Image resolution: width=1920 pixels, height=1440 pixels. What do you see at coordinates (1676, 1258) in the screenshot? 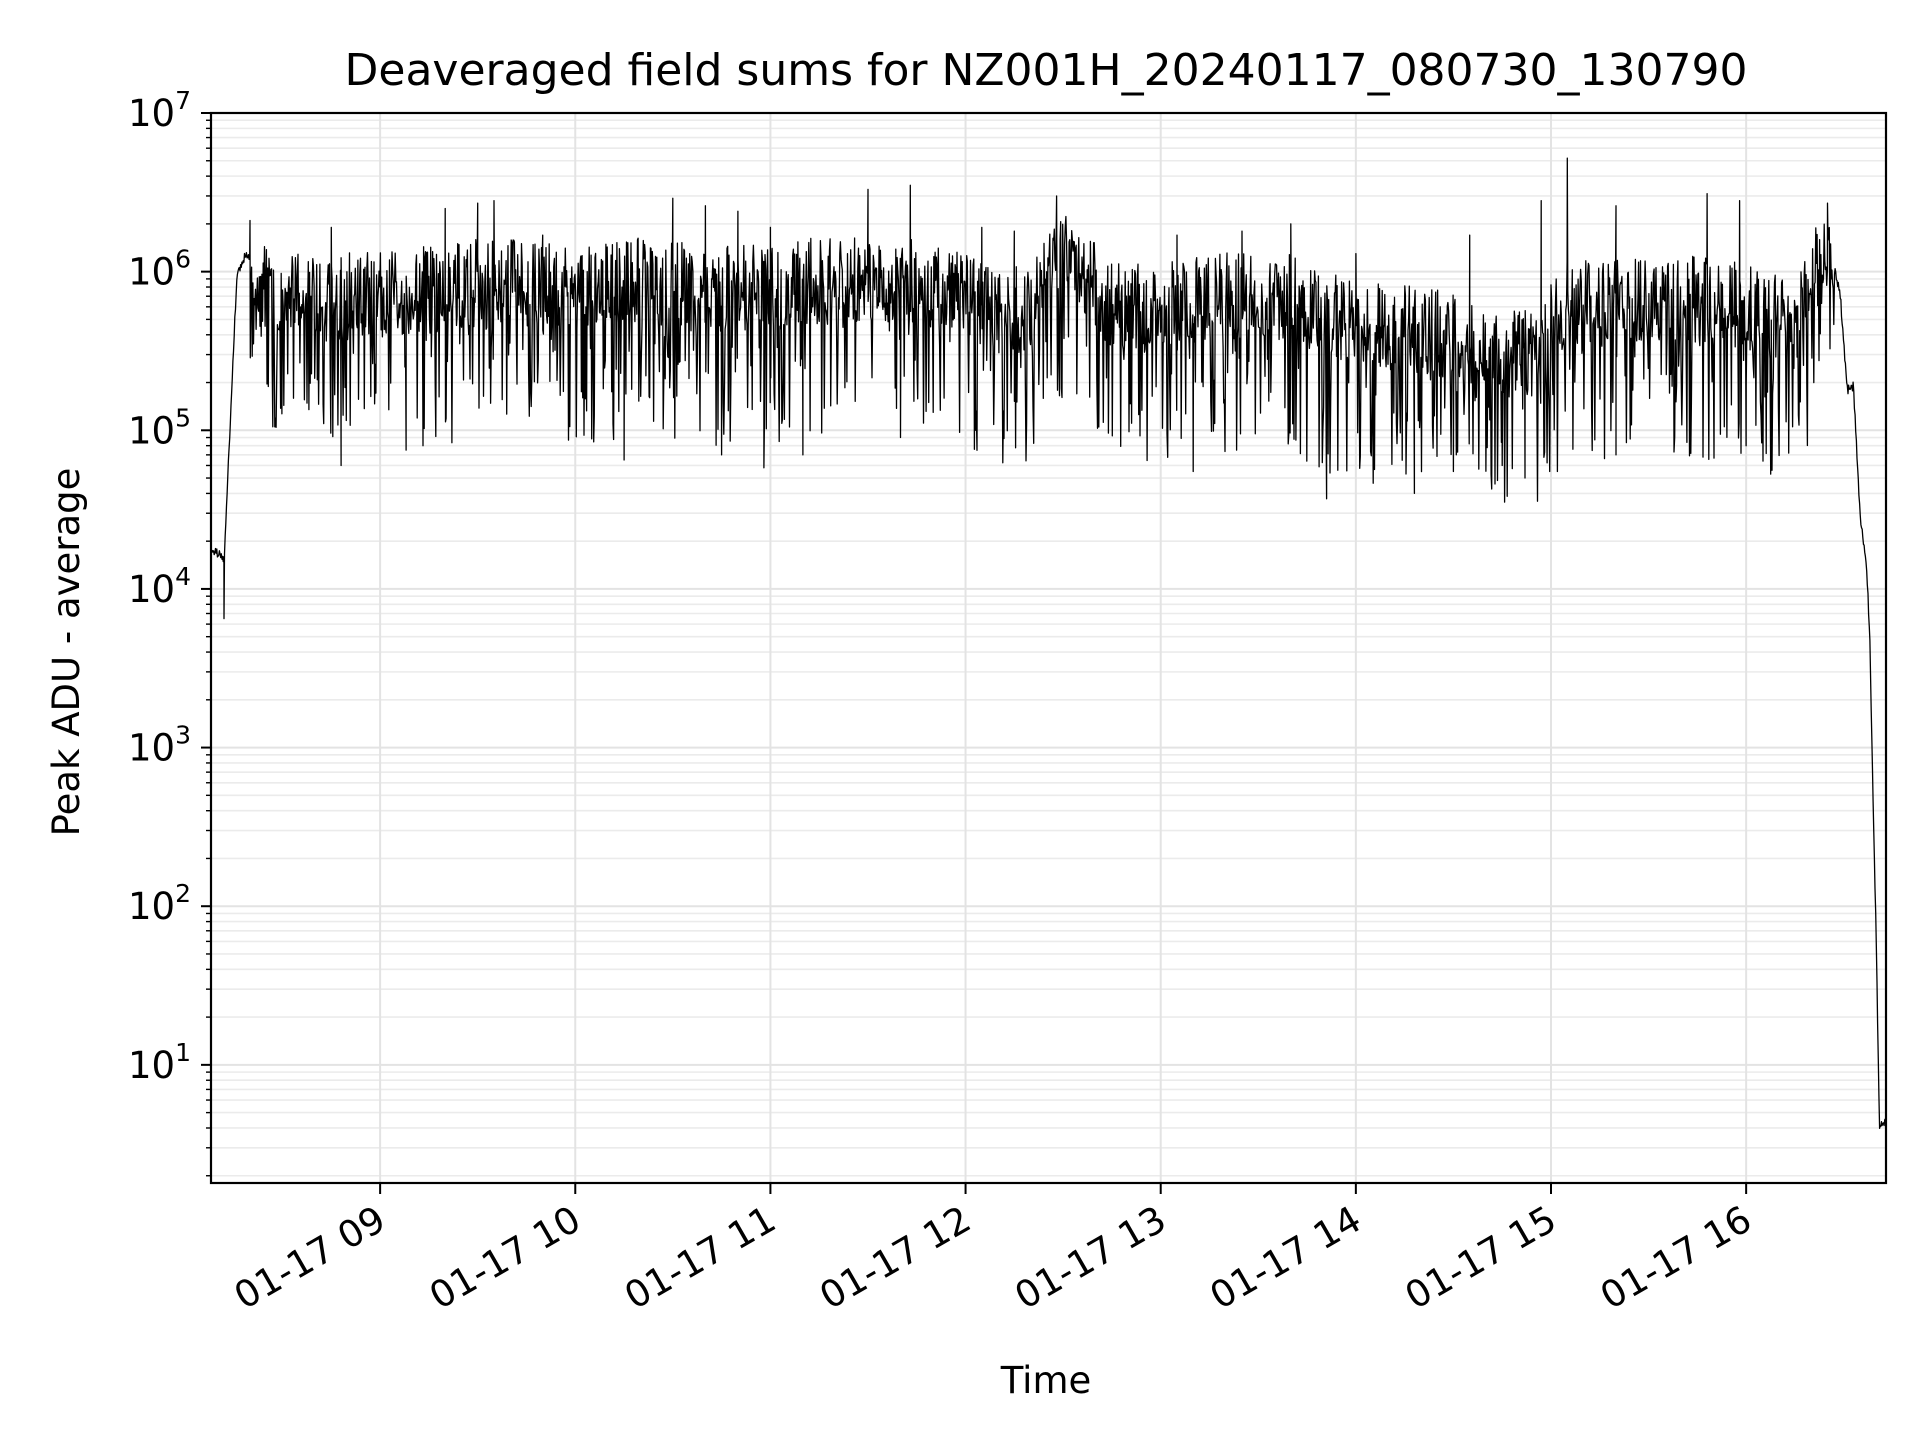
I see `x-tick-label: 01-17 16` at bounding box center [1676, 1258].